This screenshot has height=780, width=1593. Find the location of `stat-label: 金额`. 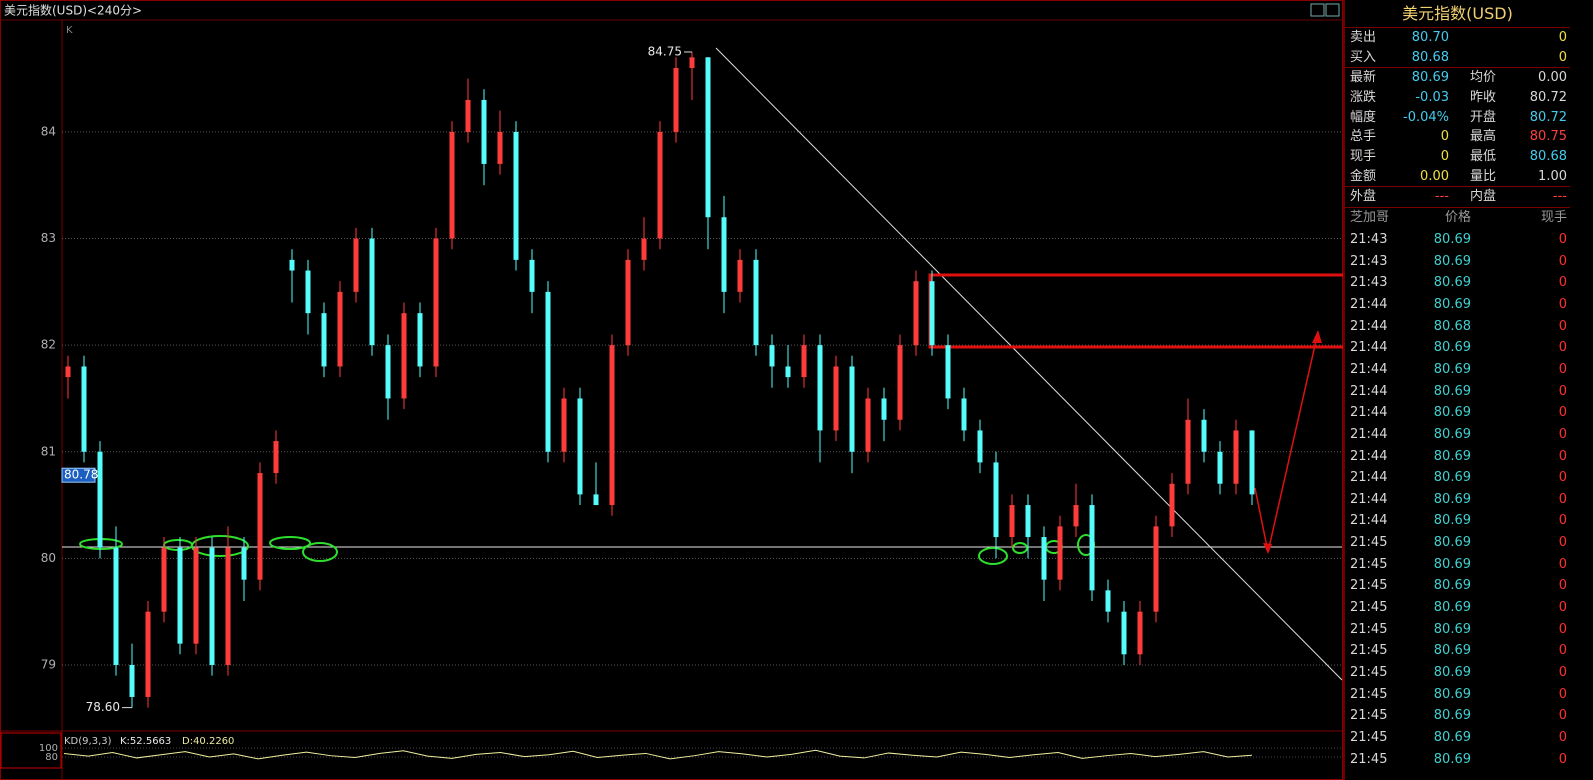

stat-label: 金额 is located at coordinates (1363, 176).